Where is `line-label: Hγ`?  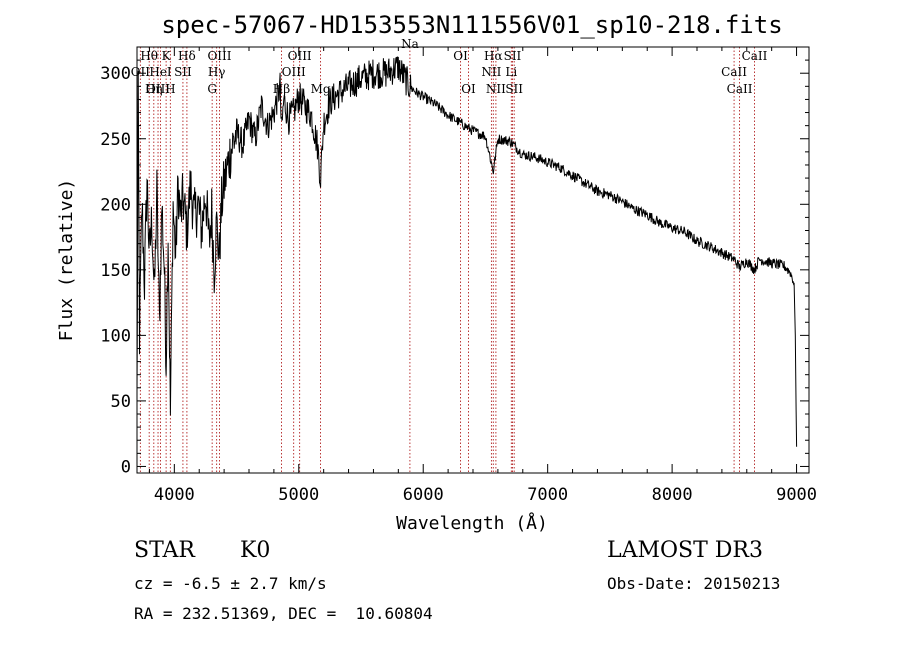 line-label: Hγ is located at coordinates (217, 72).